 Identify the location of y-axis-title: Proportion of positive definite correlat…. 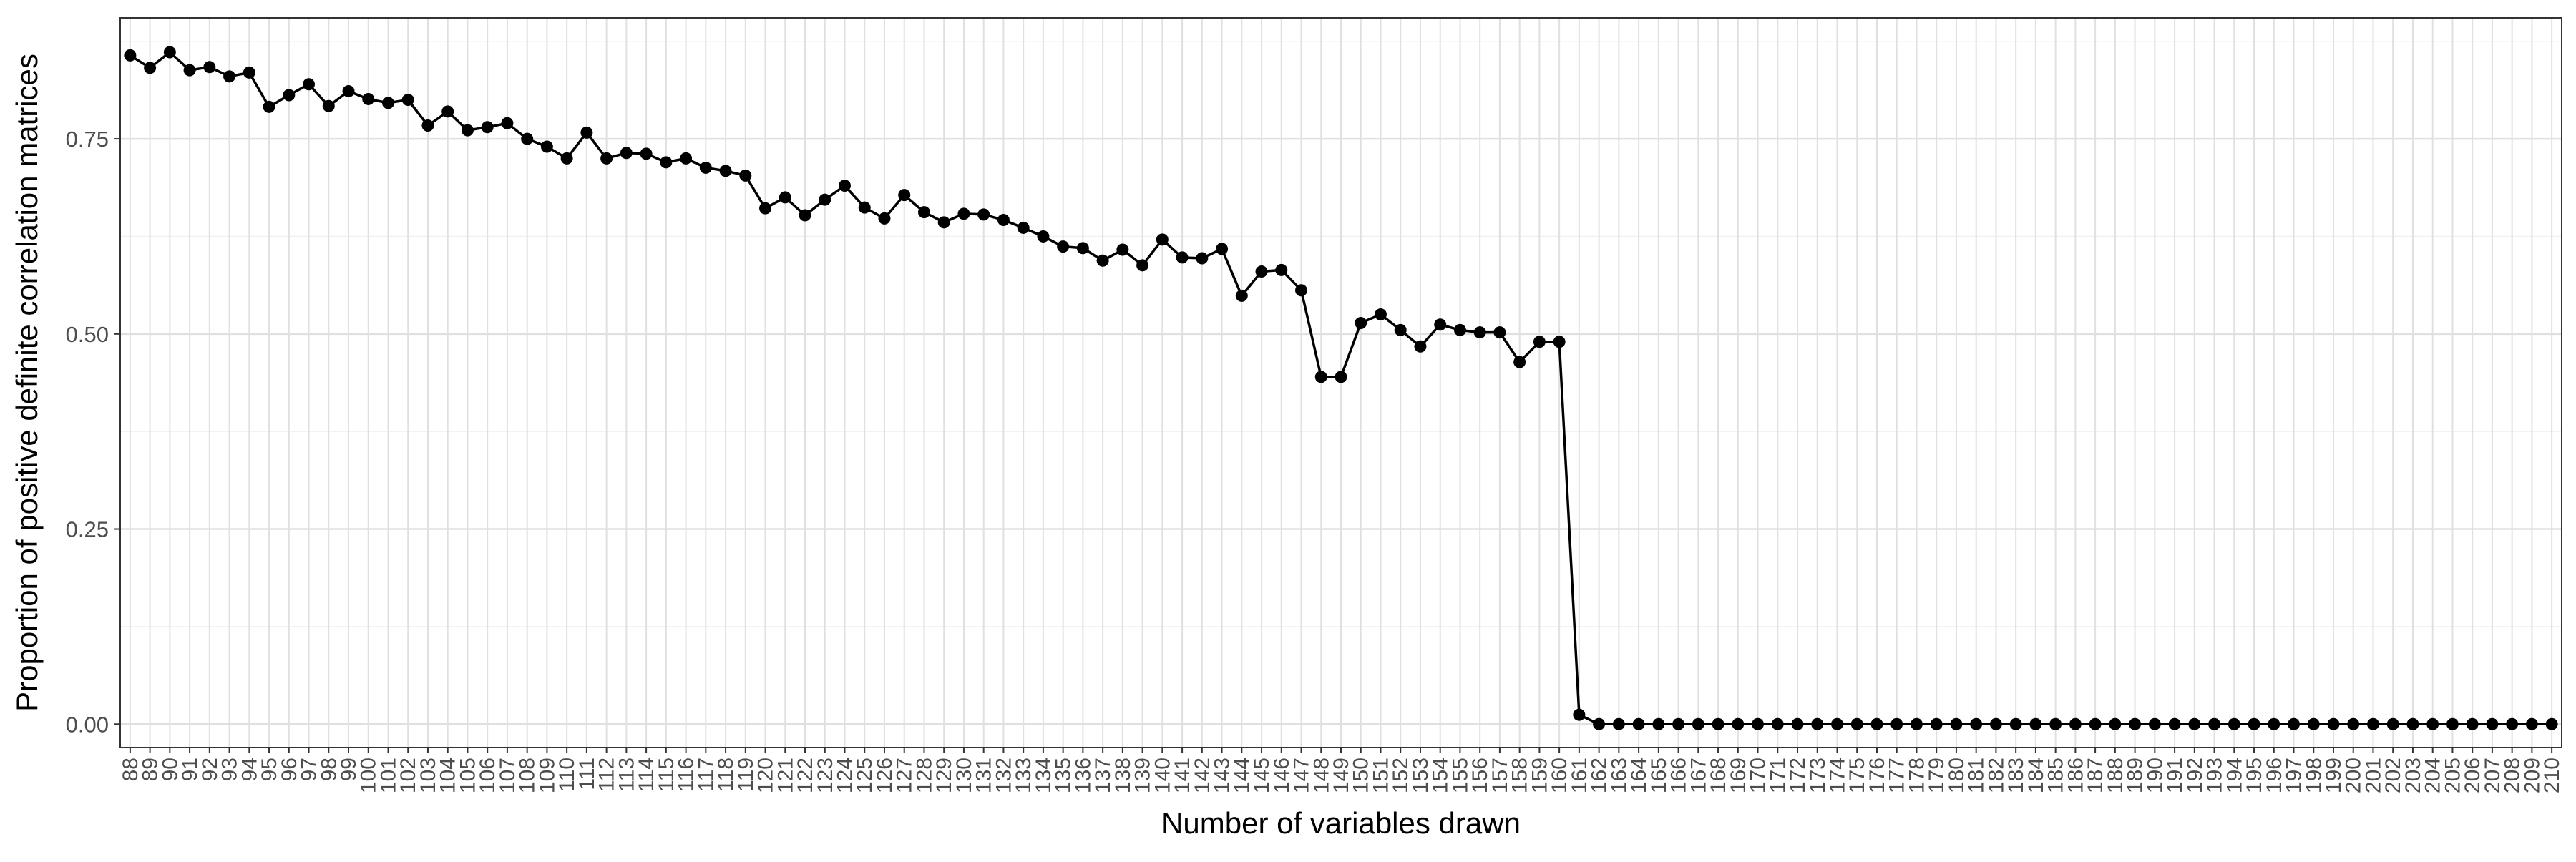
(27, 383).